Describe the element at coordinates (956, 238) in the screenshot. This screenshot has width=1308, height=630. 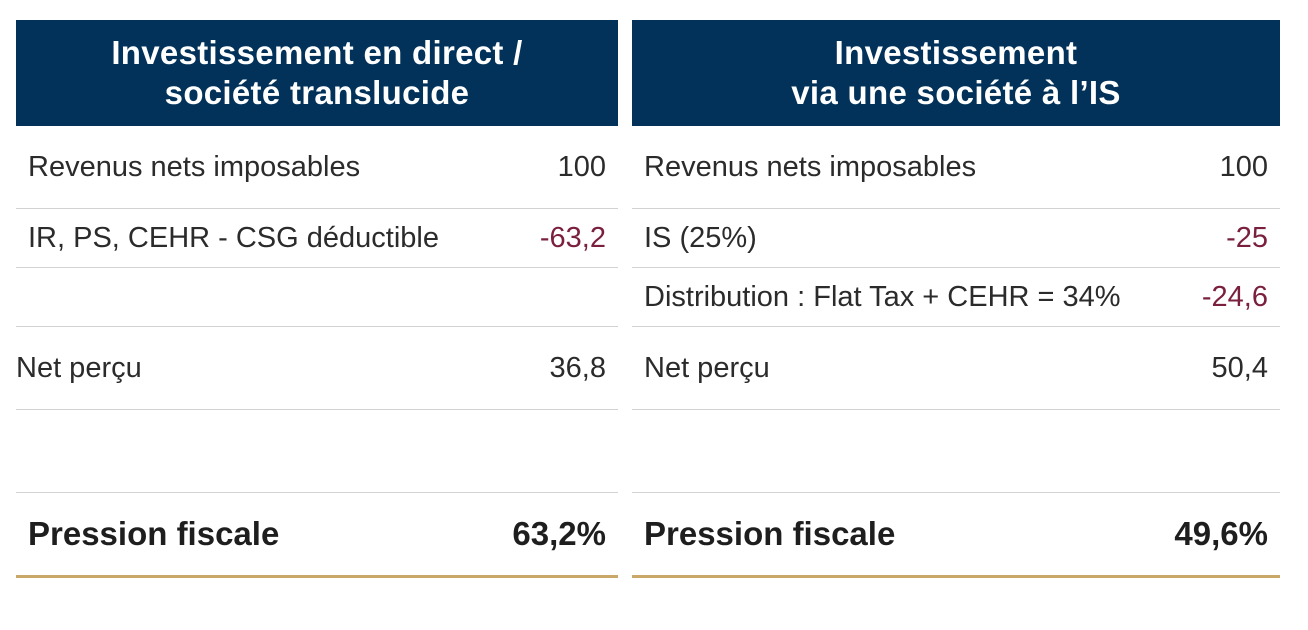
I see `row-is: IS (25%) -25` at that location.